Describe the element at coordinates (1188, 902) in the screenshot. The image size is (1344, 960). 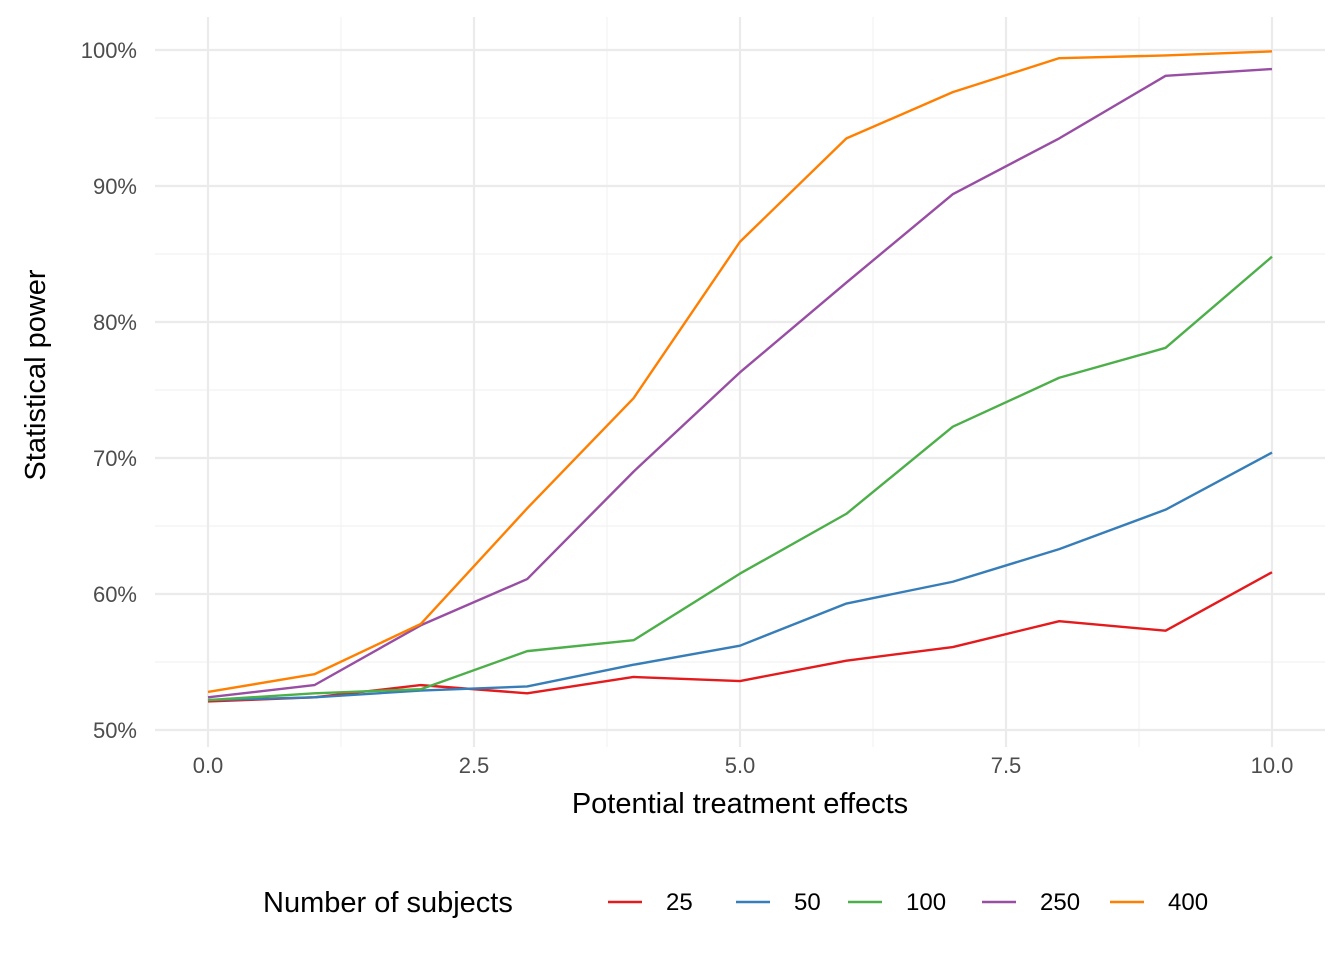
I see `legend-label-400: 400` at that location.